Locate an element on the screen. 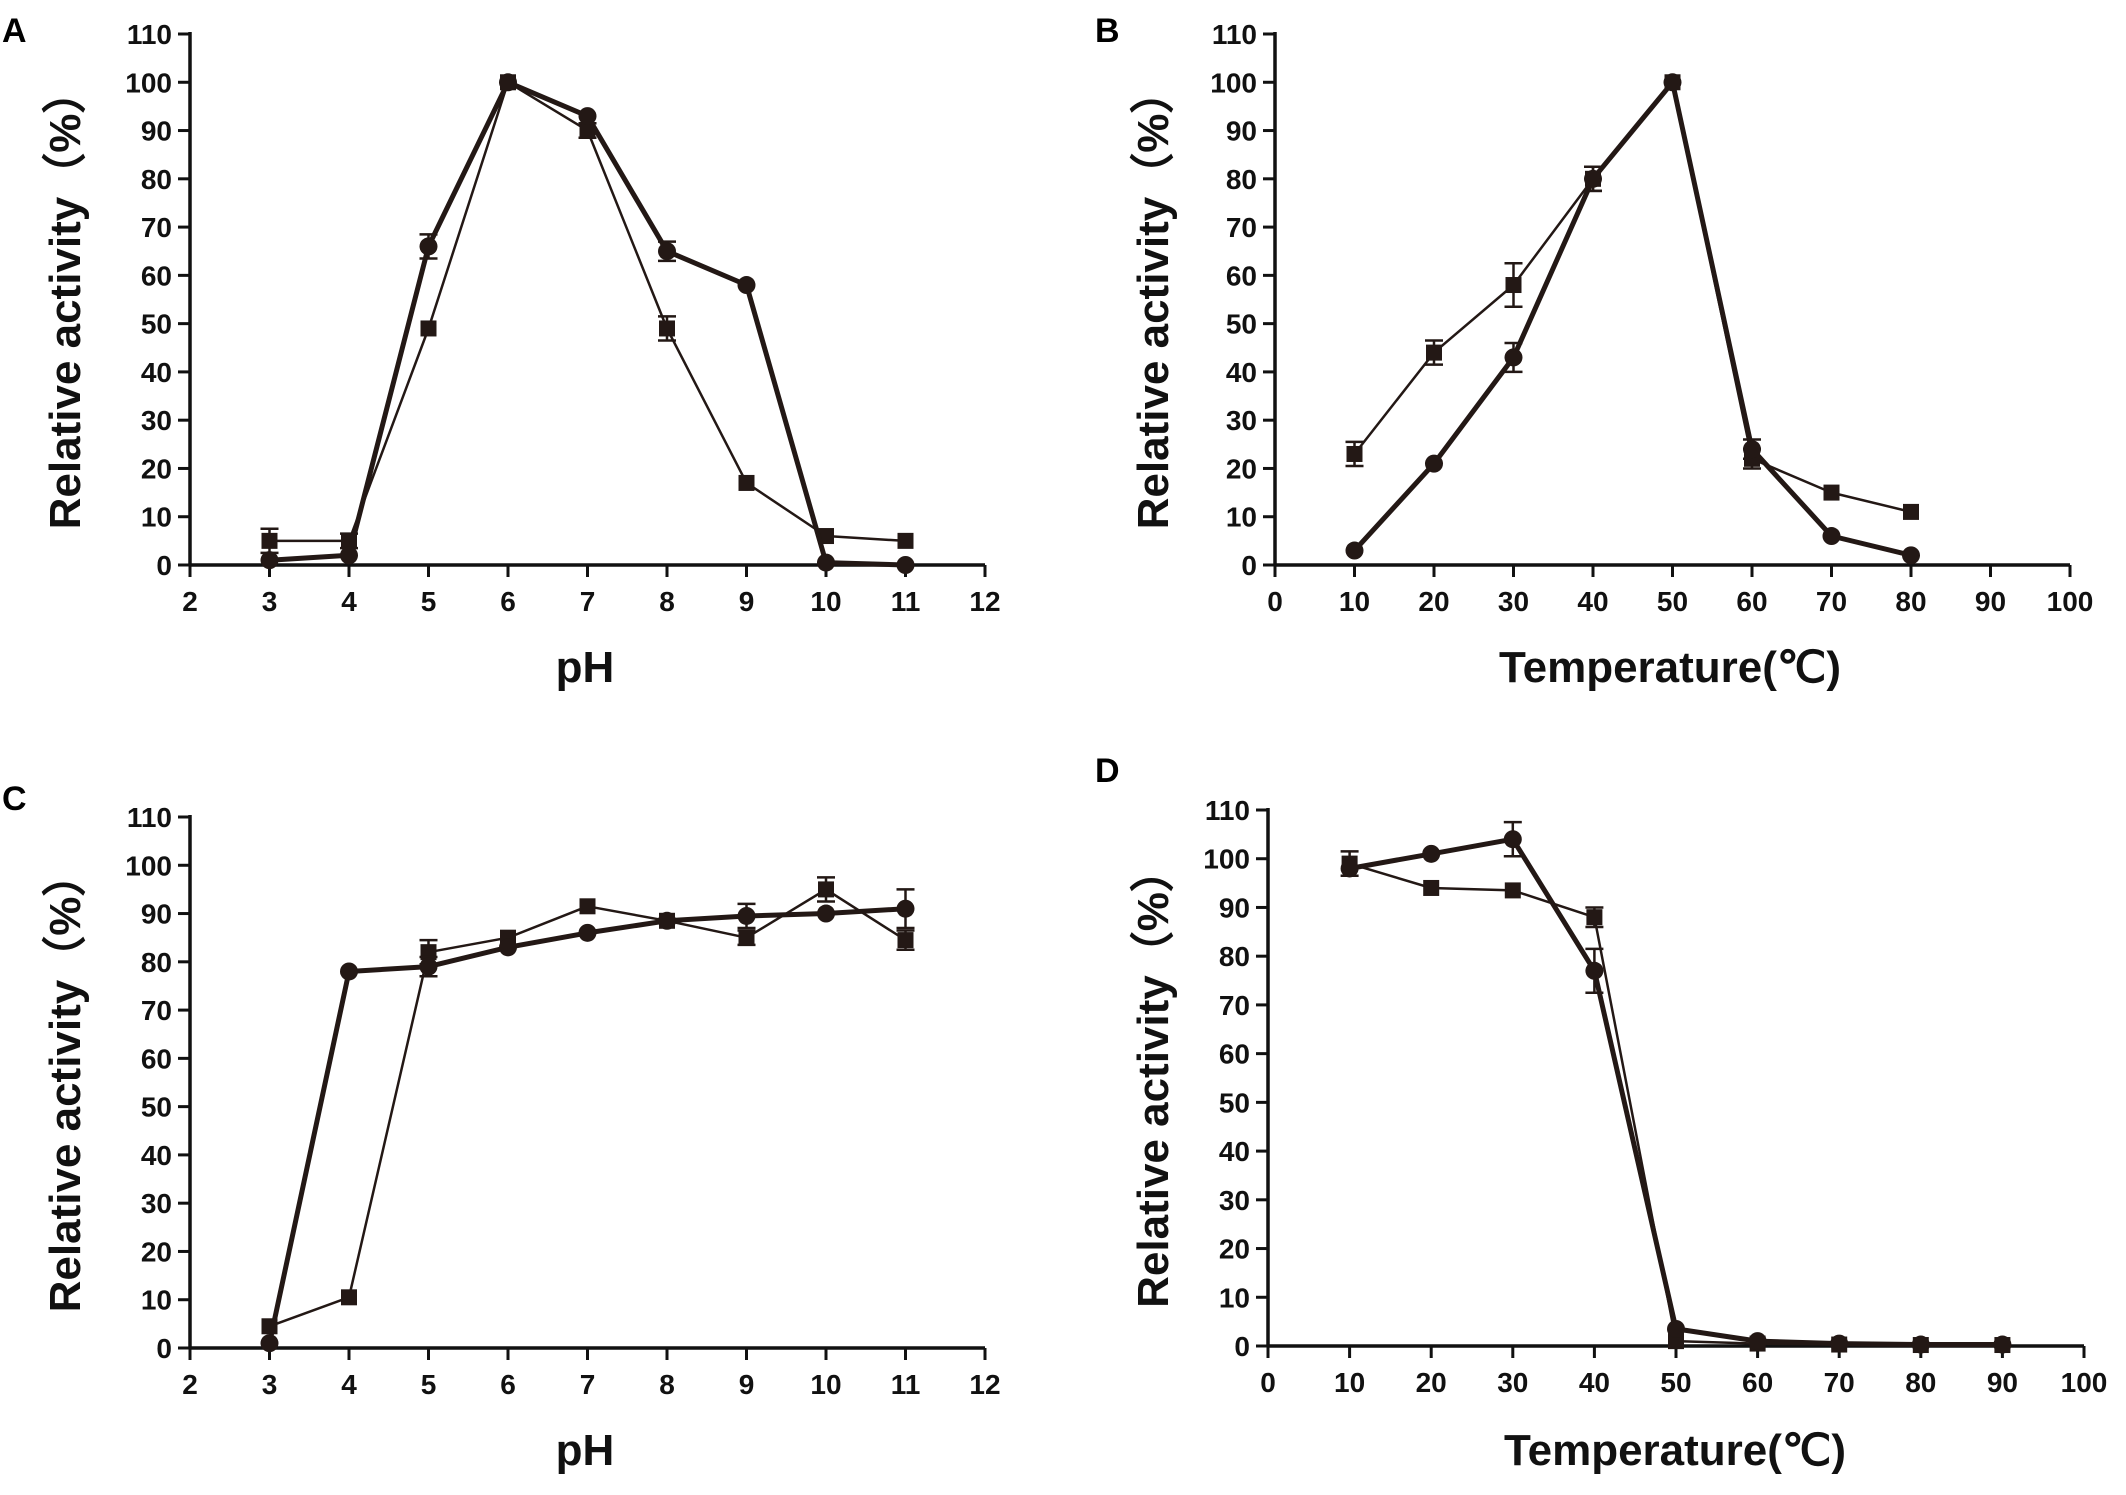  series-square is located at coordinates (588, 1105).